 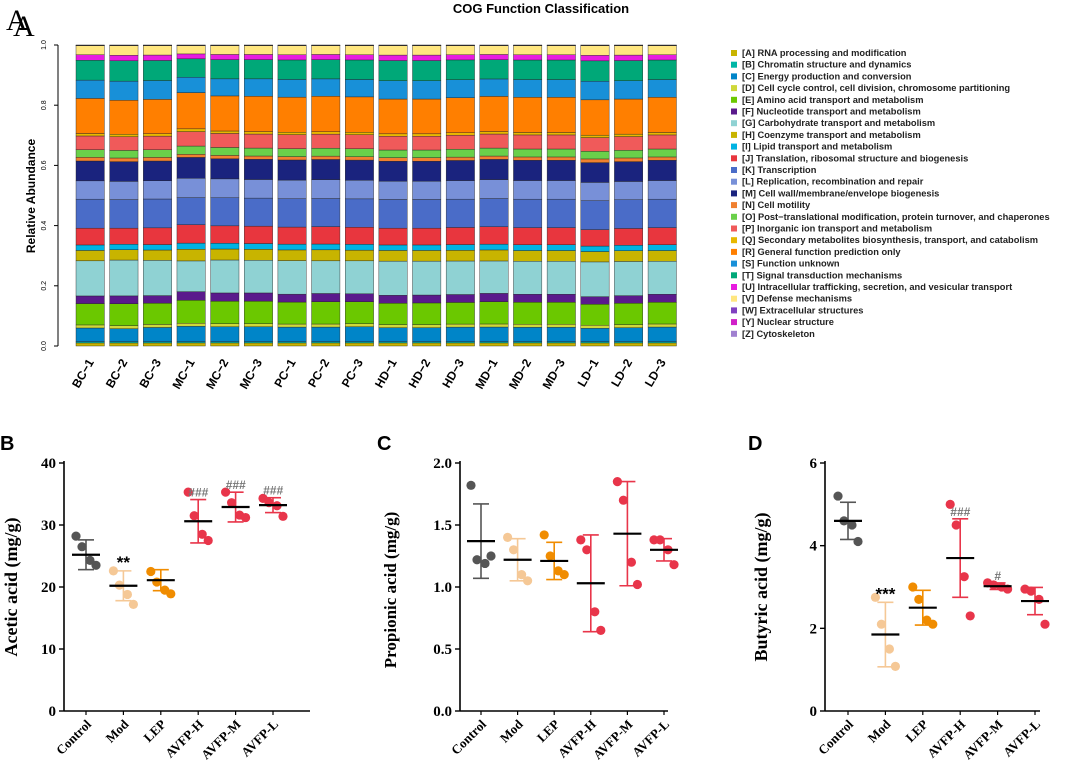 What do you see at coordinates (442, 712) in the screenshot?
I see `y-tick-label: 0.0` at bounding box center [442, 712].